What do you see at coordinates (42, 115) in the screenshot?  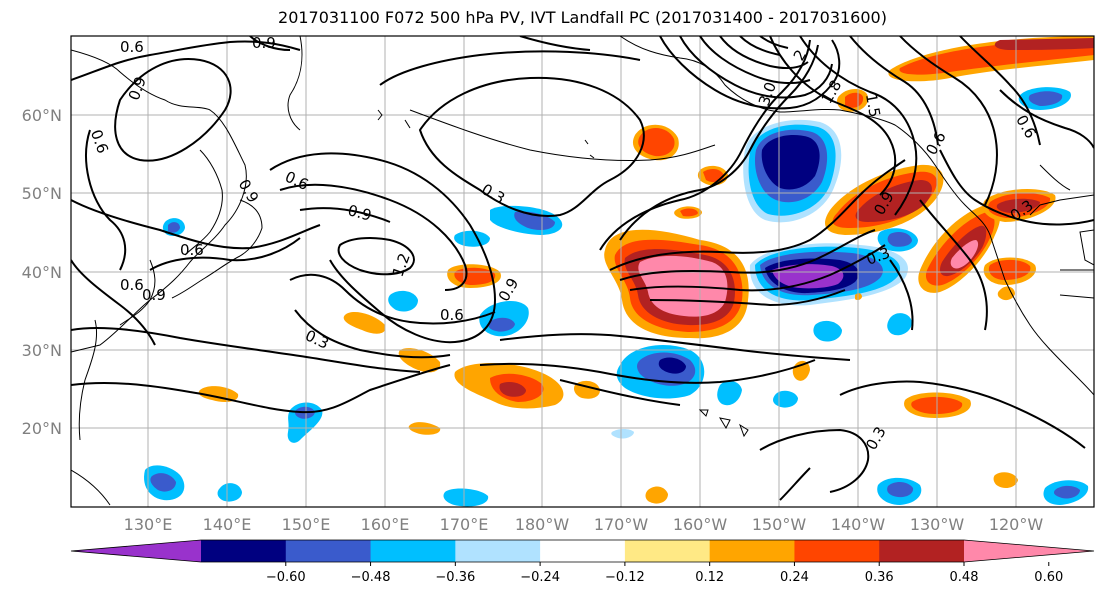 I see `lat-label-60n: 60°N` at bounding box center [42, 115].